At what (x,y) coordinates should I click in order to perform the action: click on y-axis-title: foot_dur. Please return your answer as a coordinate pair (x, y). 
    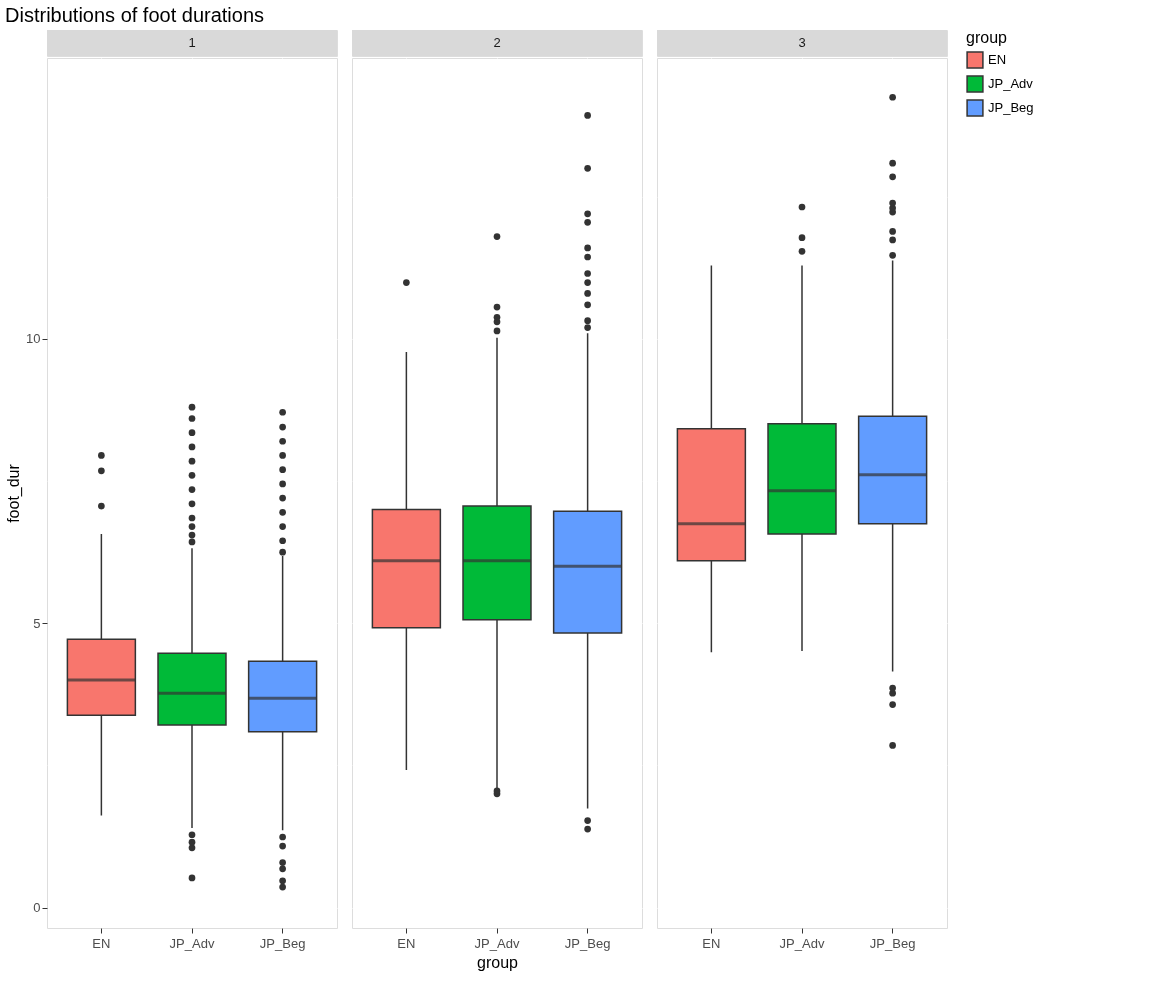
    Looking at the image, I should click on (14, 493).